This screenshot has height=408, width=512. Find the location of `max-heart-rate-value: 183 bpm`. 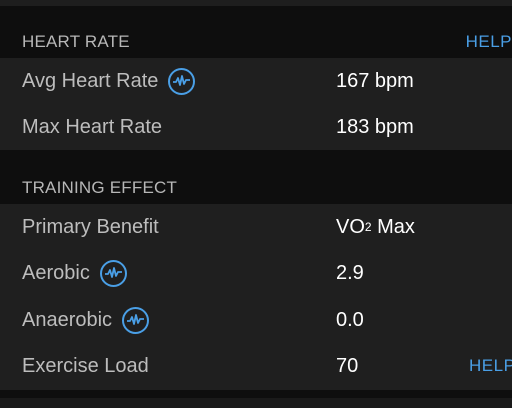

max-heart-rate-value: 183 bpm is located at coordinates (375, 126).